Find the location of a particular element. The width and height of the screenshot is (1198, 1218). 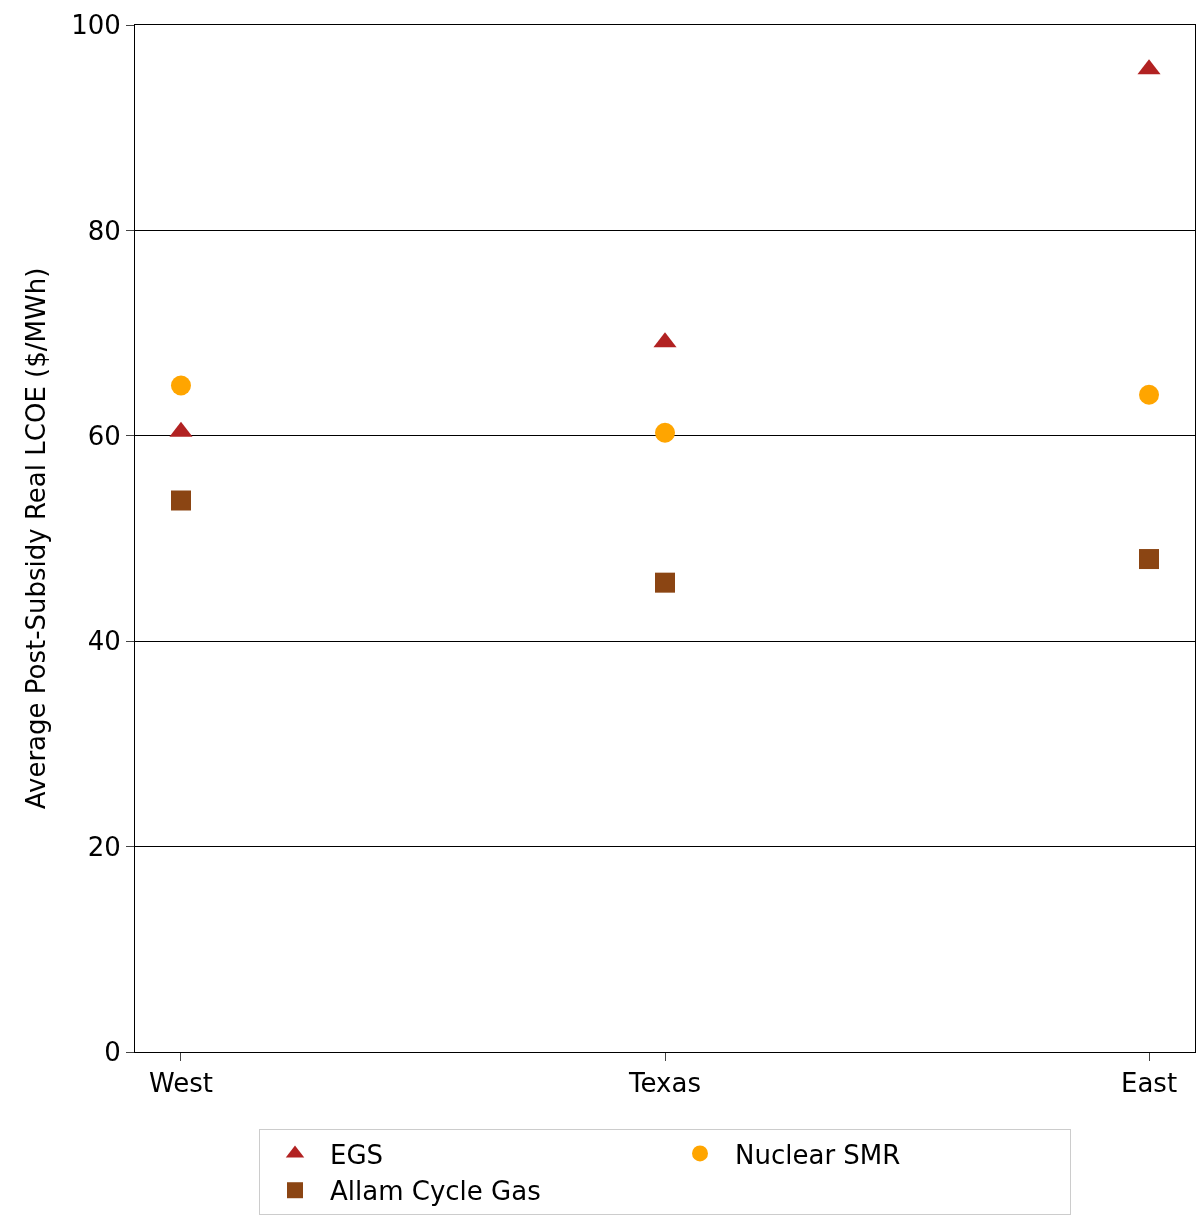

y-tick-label: 40 is located at coordinates (104, 641).